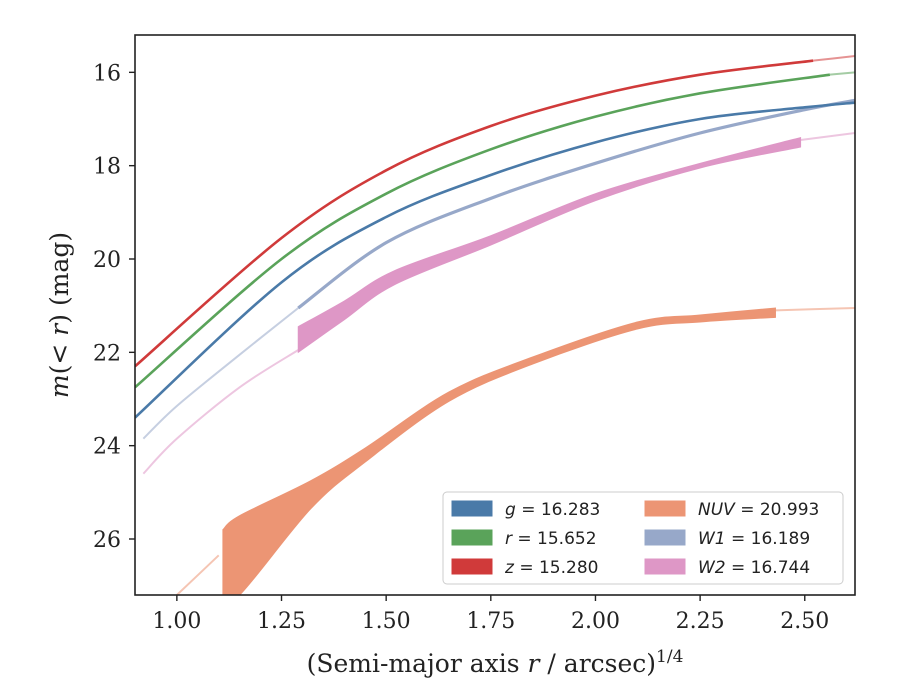 The width and height of the screenshot is (900, 700). I want to click on series-r-faint-line, so click(842, 73).